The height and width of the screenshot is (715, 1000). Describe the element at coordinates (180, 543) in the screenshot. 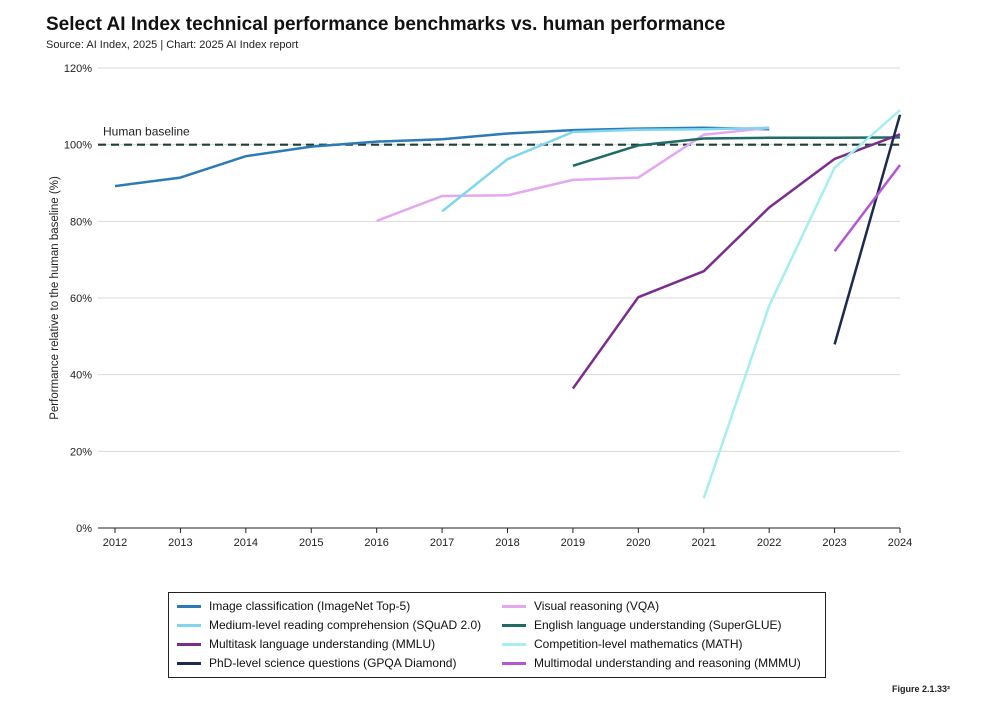

I see `x-tick-label: 2013` at that location.